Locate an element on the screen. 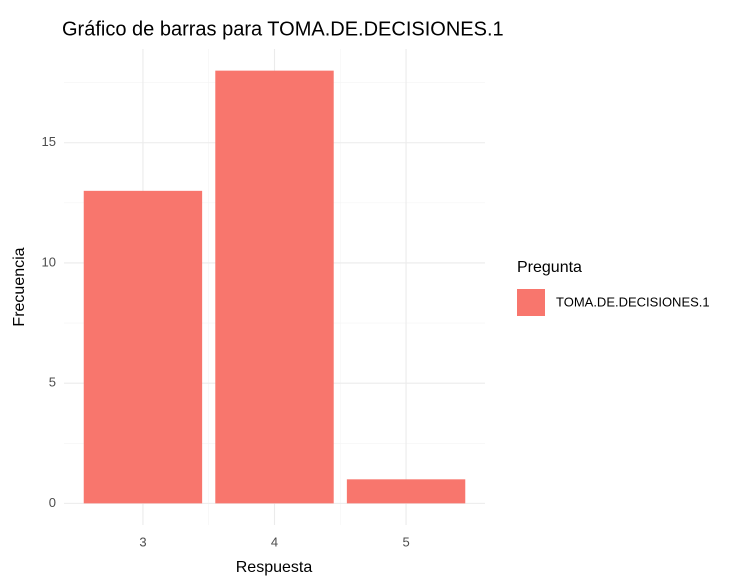 The image size is (753, 579). legend-key is located at coordinates (531, 302).